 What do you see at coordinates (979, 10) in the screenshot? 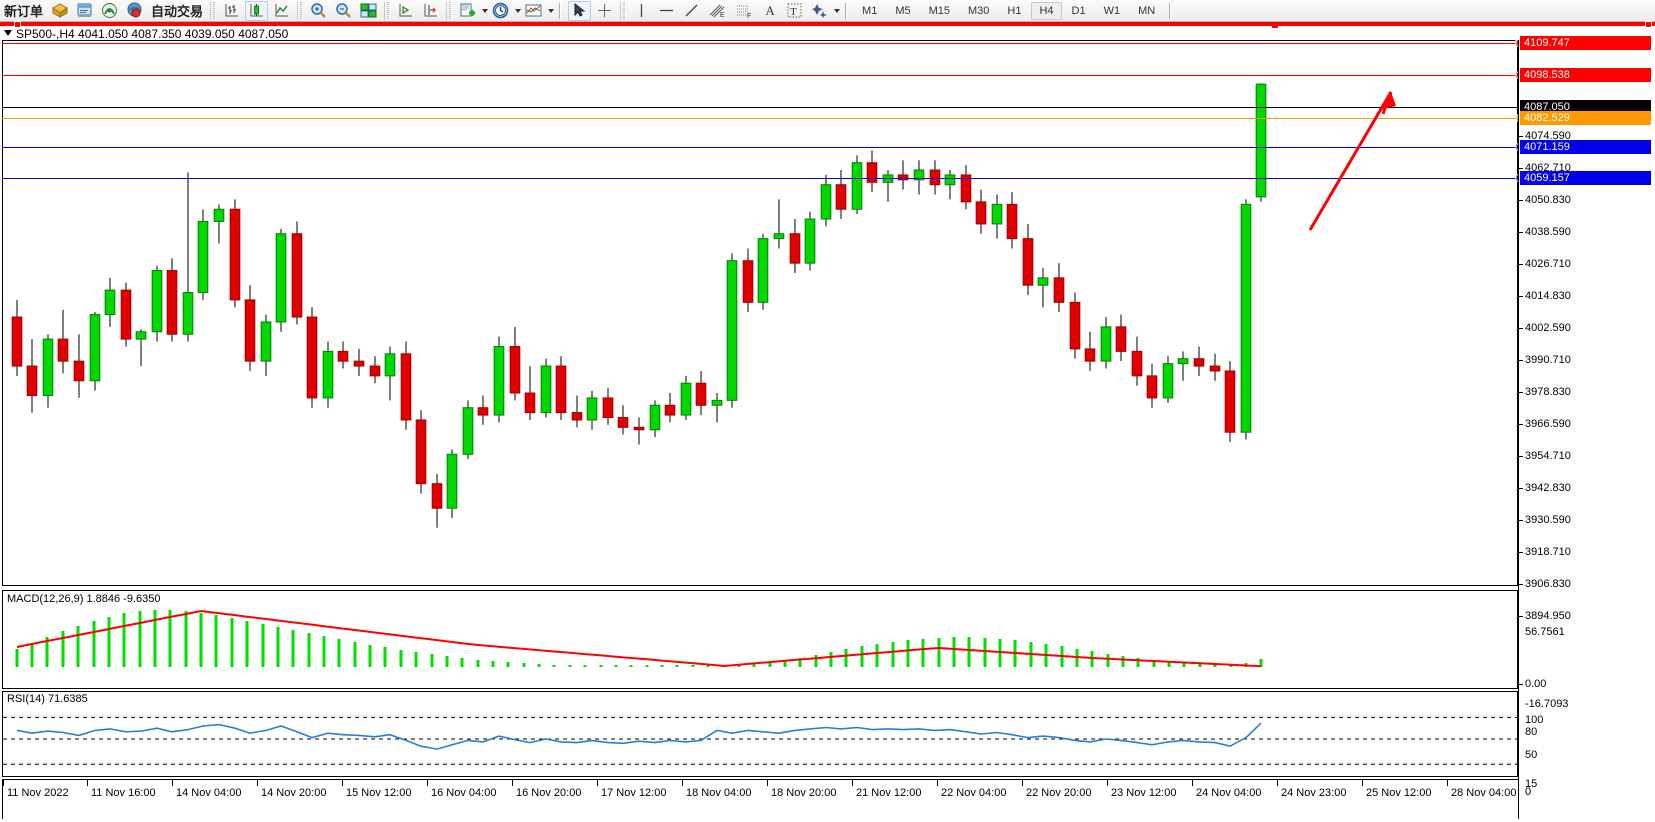
I see `timeframe-m30: M30` at bounding box center [979, 10].